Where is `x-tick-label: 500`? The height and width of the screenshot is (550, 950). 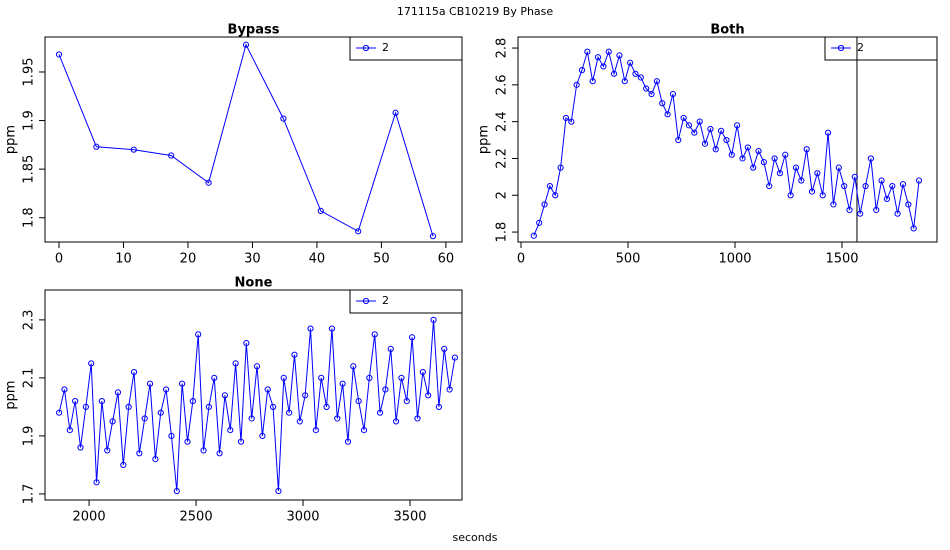
x-tick-label: 500 is located at coordinates (628, 259).